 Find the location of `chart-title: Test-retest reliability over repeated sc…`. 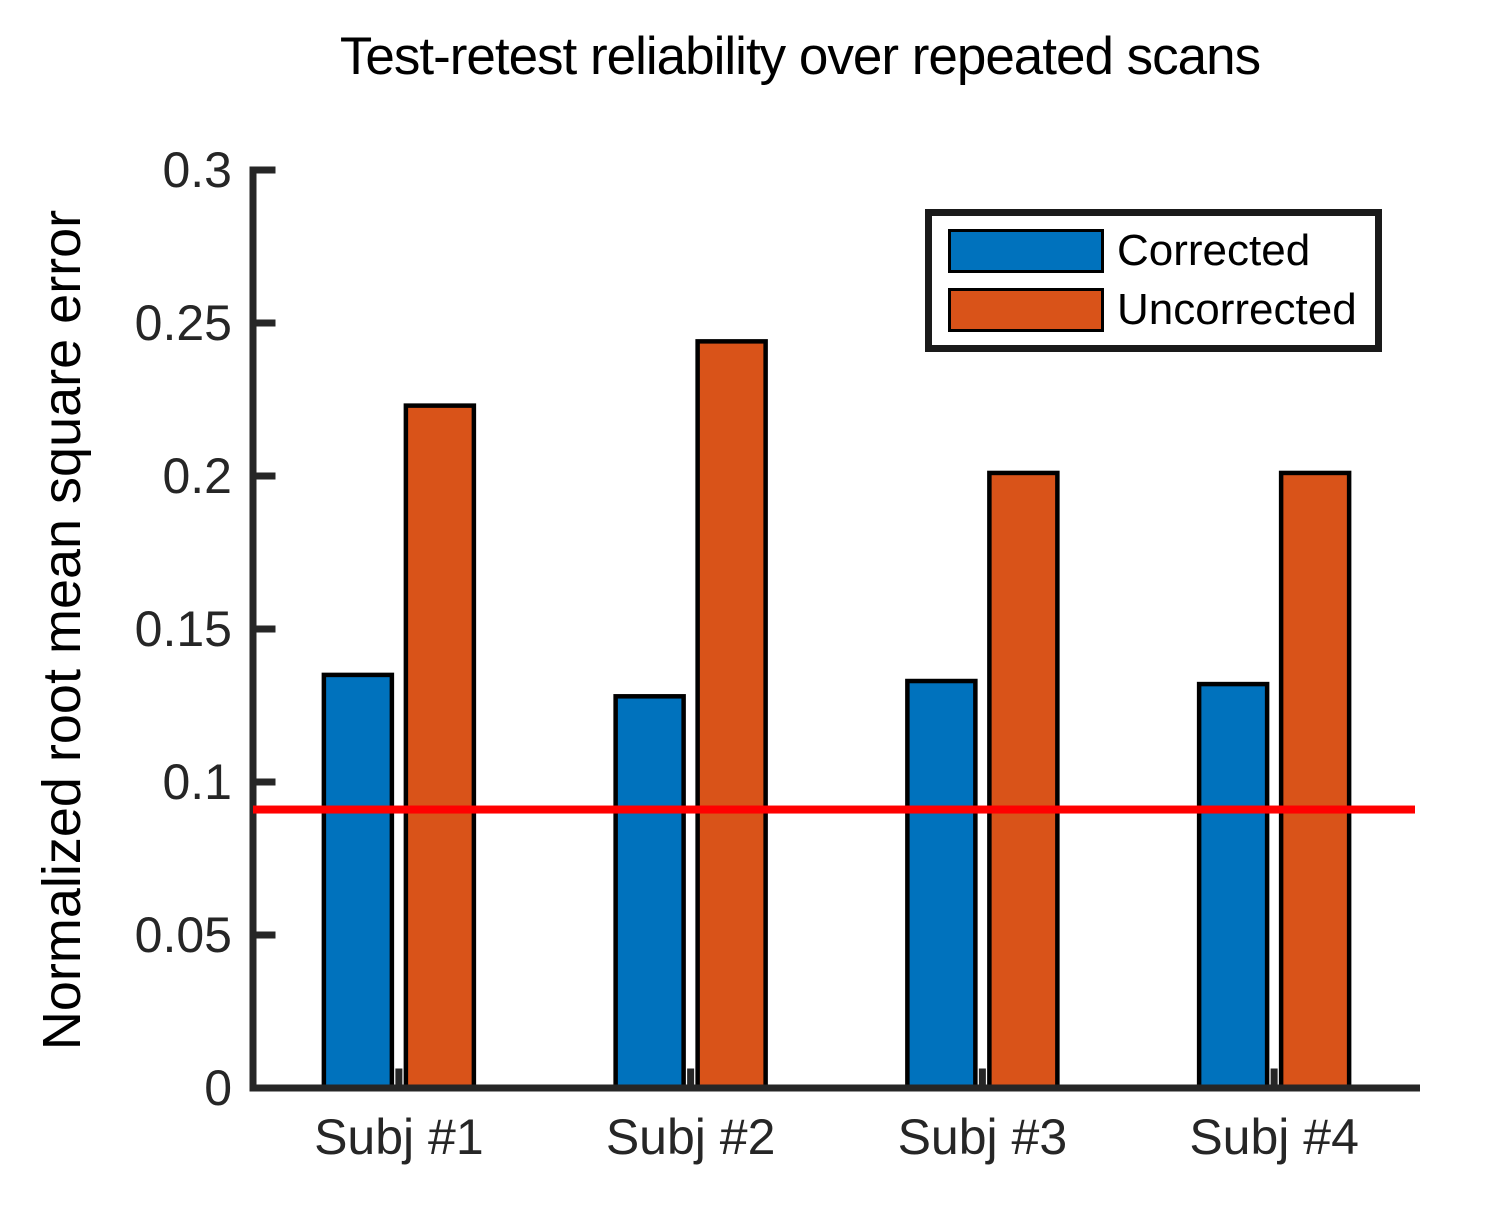

chart-title: Test-retest reliability over repeated sc… is located at coordinates (800, 56).